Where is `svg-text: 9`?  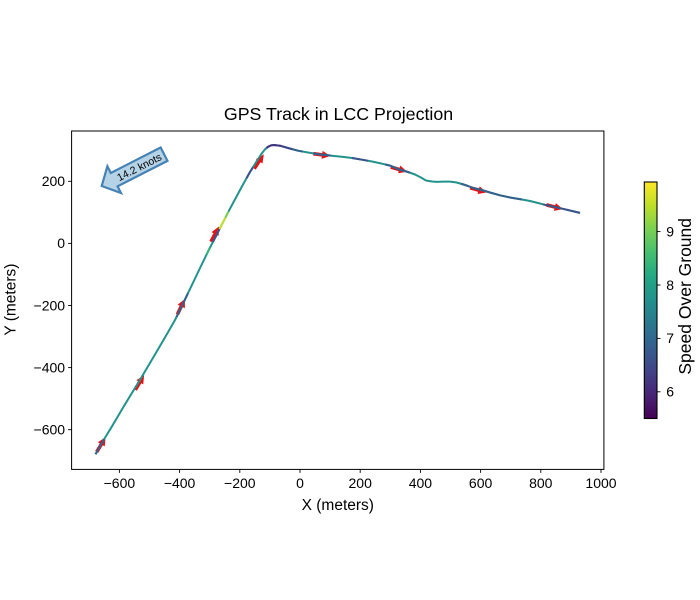
svg-text: 9 is located at coordinates (670, 231).